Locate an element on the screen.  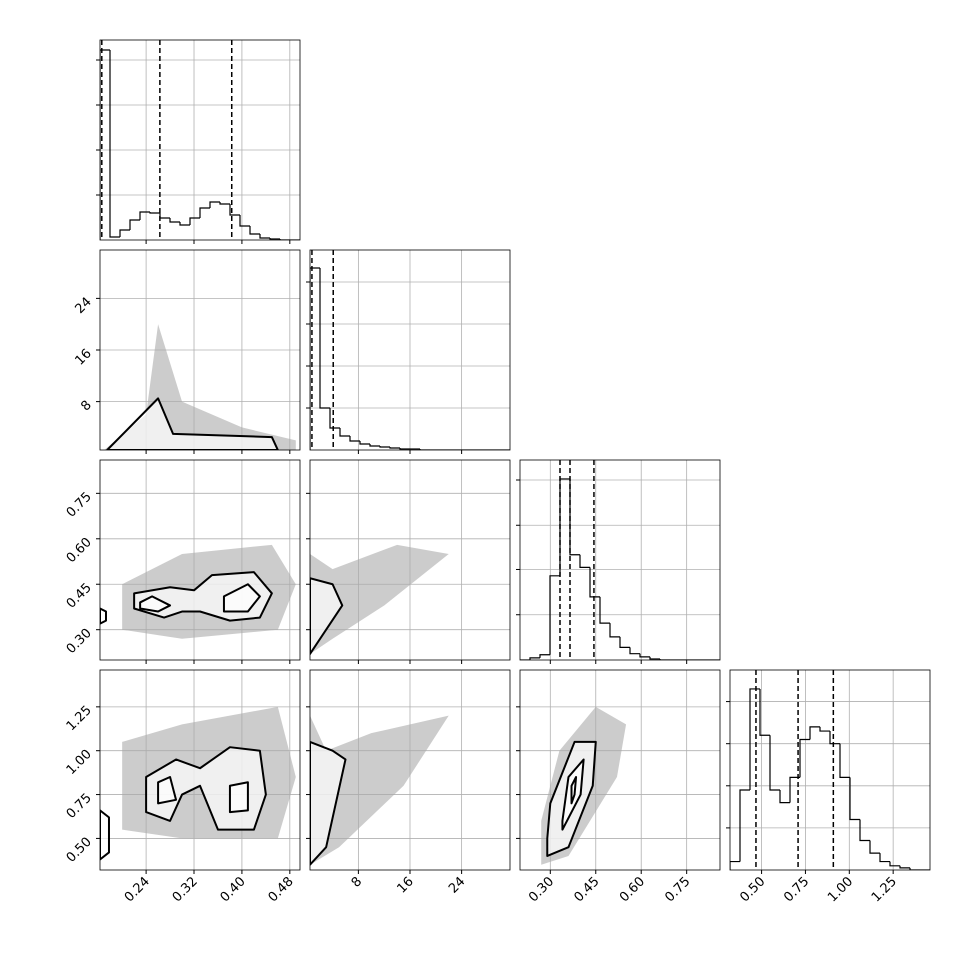
x-tick-label: 0.60 is located at coordinates (632, 889).